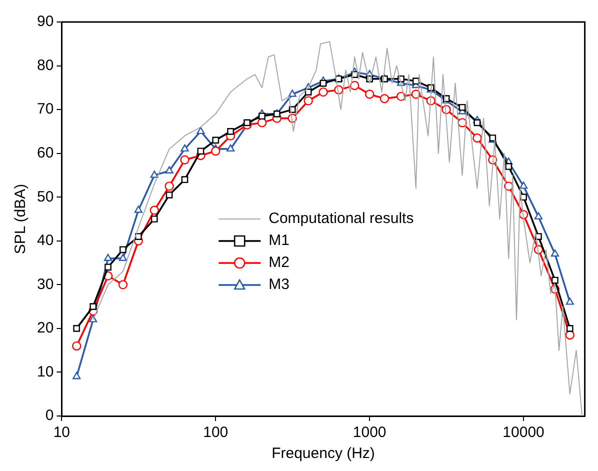  Describe the element at coordinates (21, 219) in the screenshot. I see `y-axis-title: SPL (dBA)` at that location.